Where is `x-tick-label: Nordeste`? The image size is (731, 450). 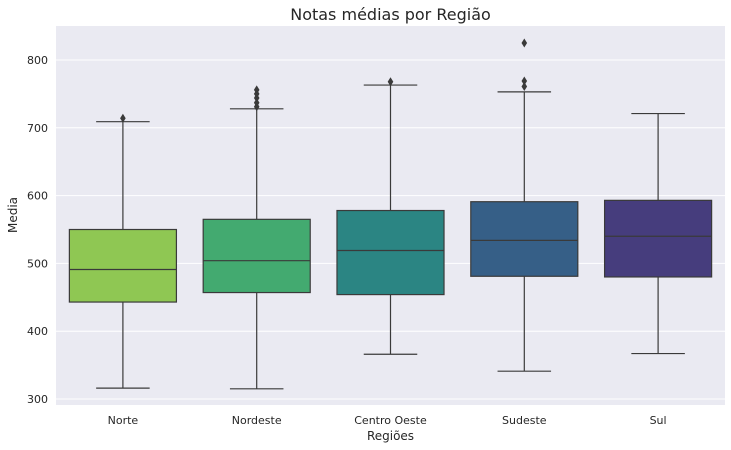 x-tick-label: Nordeste is located at coordinates (257, 420).